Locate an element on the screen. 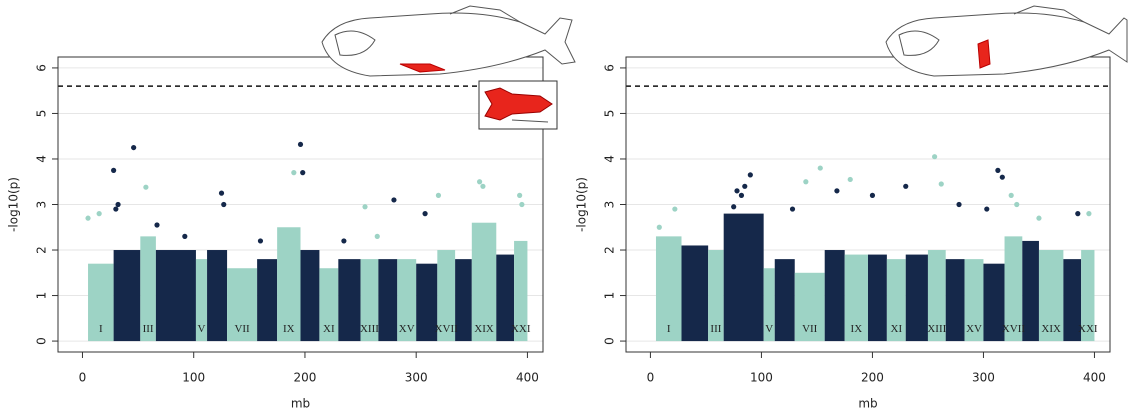 The image size is (1128, 413). chromosome-label: XXI is located at coordinates (1088, 329).